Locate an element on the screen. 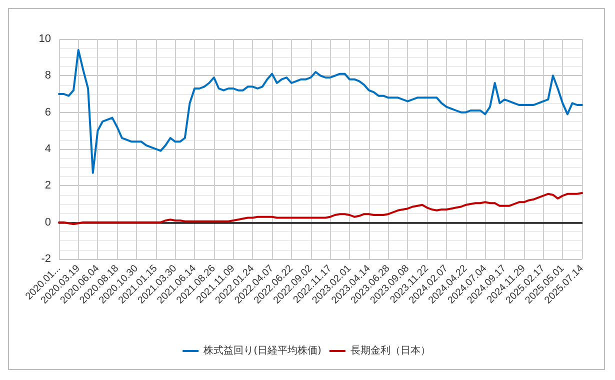 This screenshot has width=615, height=380. y-tick-label: 10 is located at coordinates (44, 39).